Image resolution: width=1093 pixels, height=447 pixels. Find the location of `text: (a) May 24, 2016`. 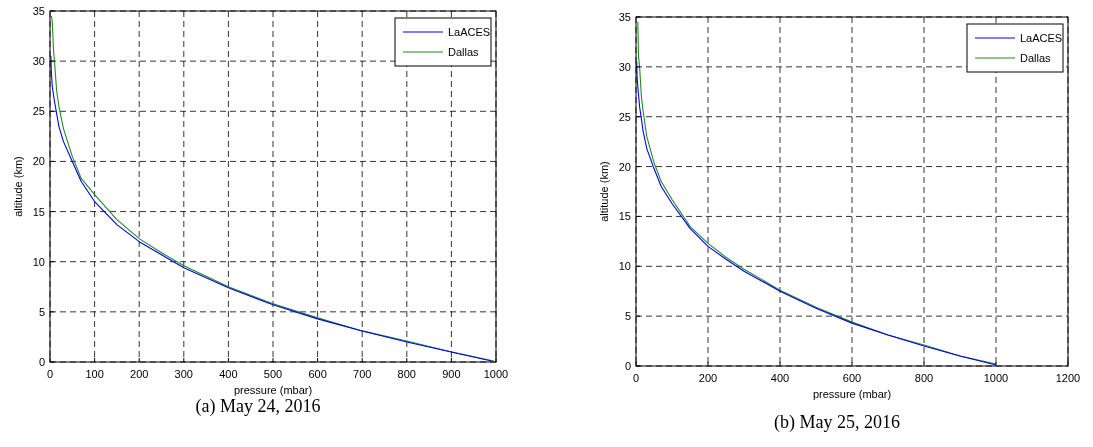

text: (a) May 24, 2016 is located at coordinates (258, 406).